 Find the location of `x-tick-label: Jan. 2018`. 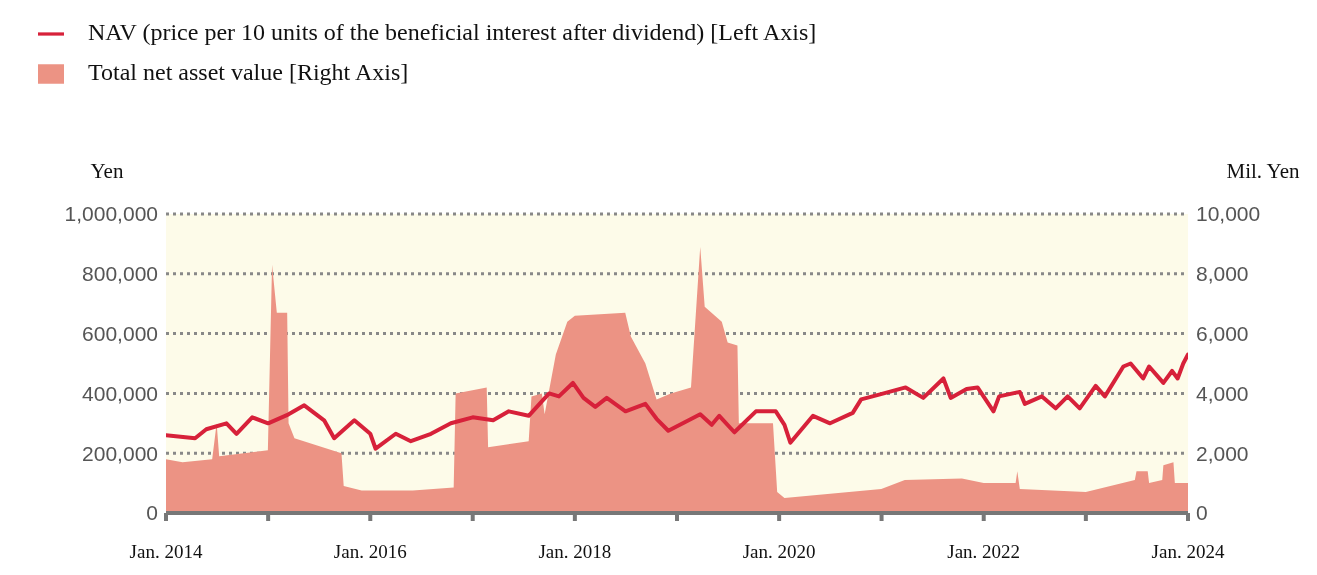

x-tick-label: Jan. 2018 is located at coordinates (575, 552).